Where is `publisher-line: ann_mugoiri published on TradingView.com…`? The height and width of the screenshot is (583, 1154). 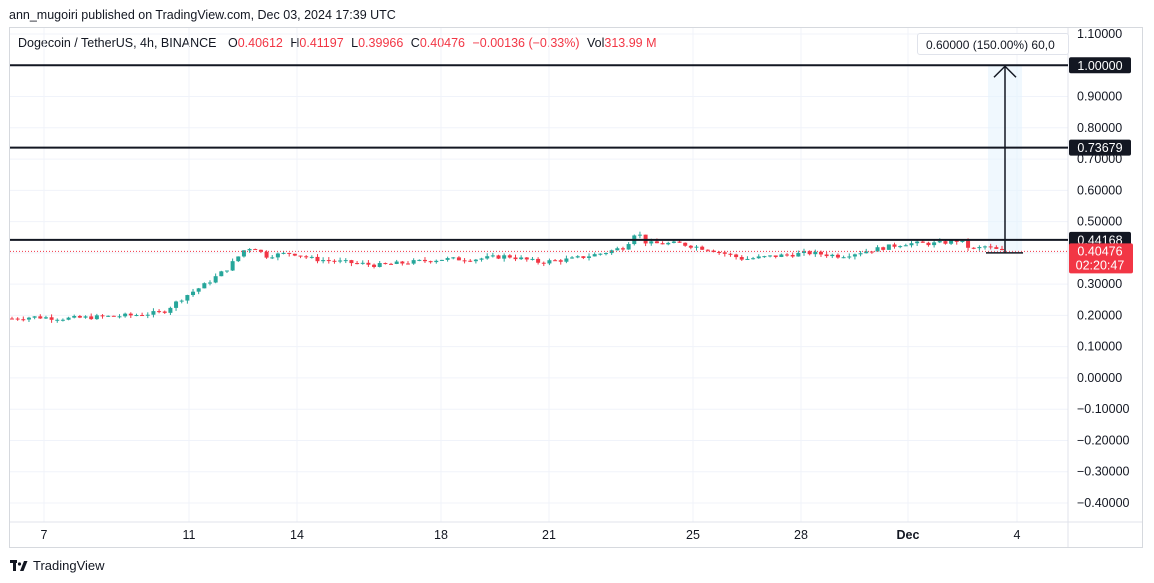
publisher-line: ann_mugoiri published on TradingView.com… is located at coordinates (202, 15).